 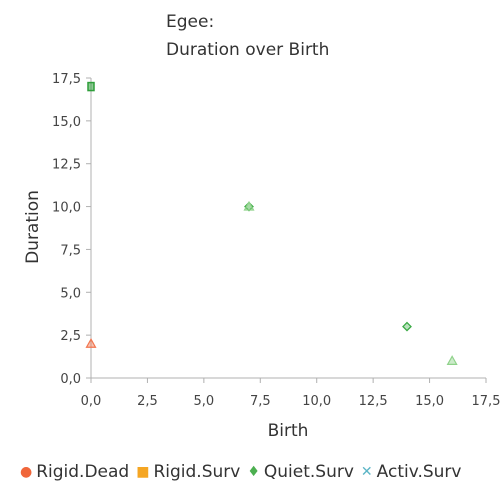 I want to click on legend-item-quiet-surv: ♦ Quiet.Surv, so click(x=300, y=472).